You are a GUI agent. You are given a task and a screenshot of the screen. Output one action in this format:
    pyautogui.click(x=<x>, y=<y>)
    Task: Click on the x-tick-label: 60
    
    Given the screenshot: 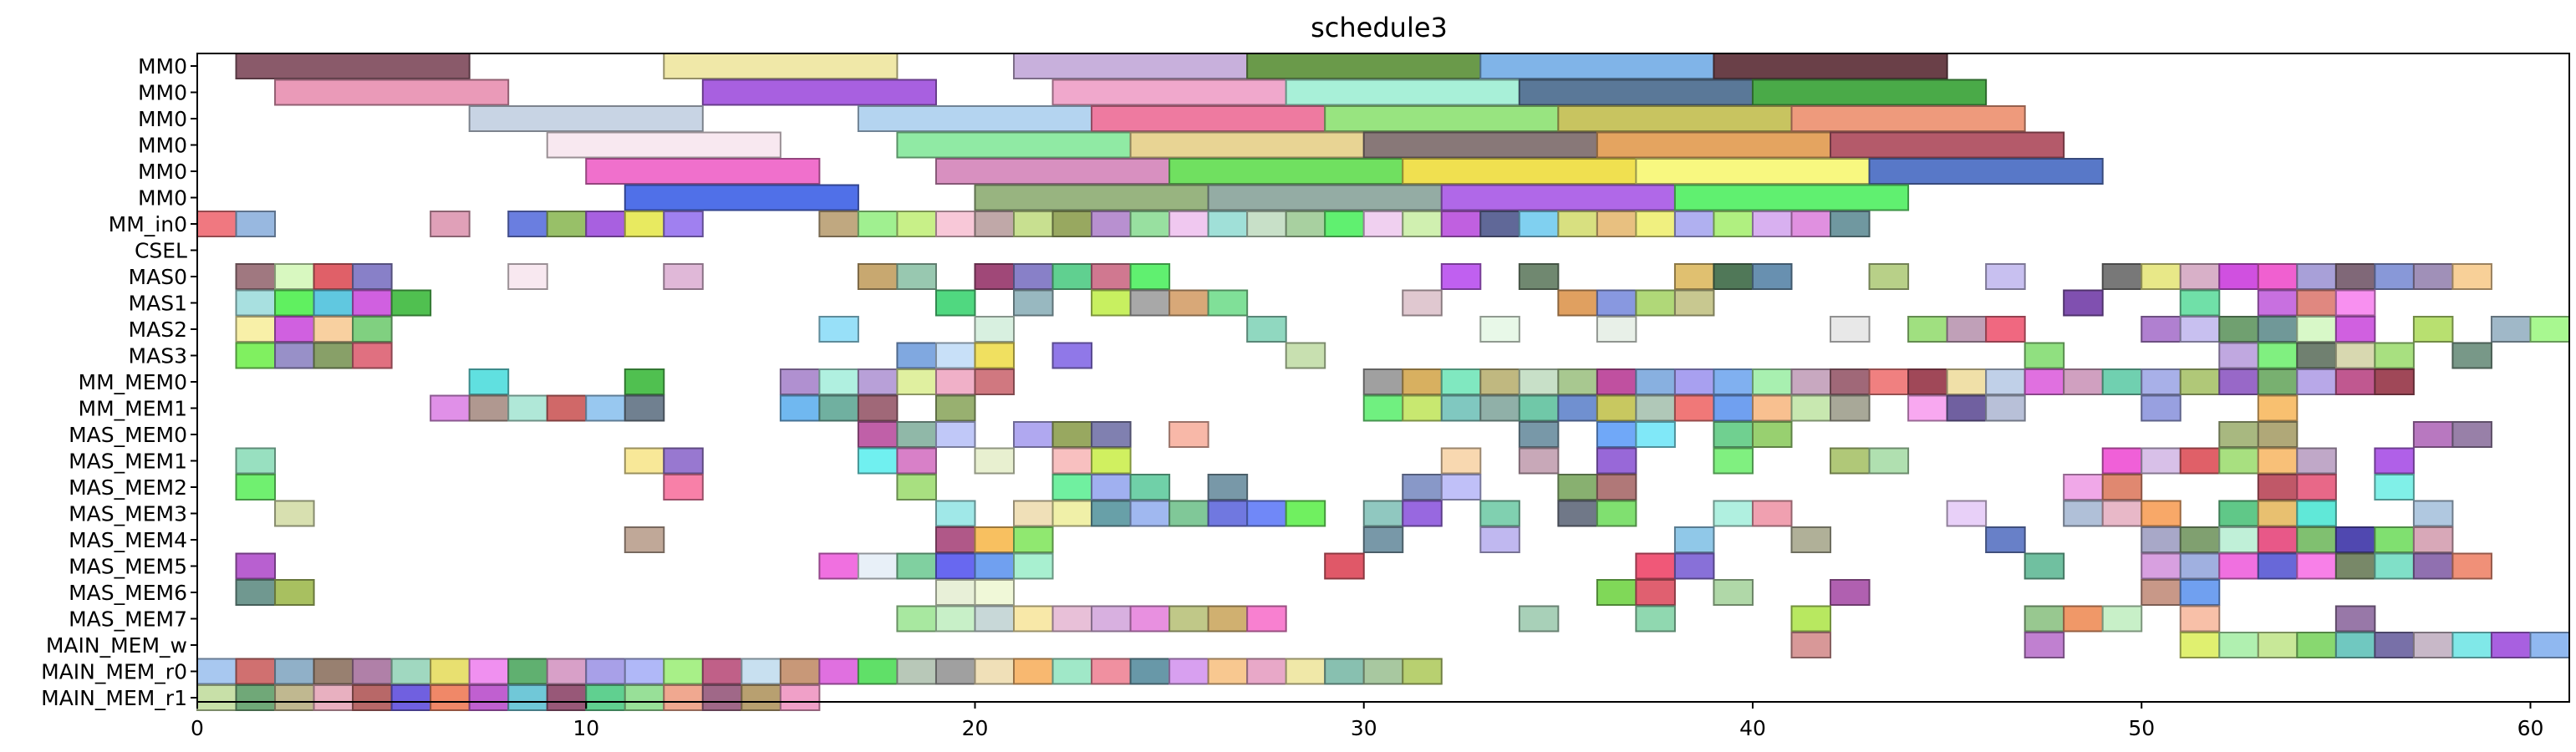 What is the action you would take?
    pyautogui.click(x=2530, y=728)
    